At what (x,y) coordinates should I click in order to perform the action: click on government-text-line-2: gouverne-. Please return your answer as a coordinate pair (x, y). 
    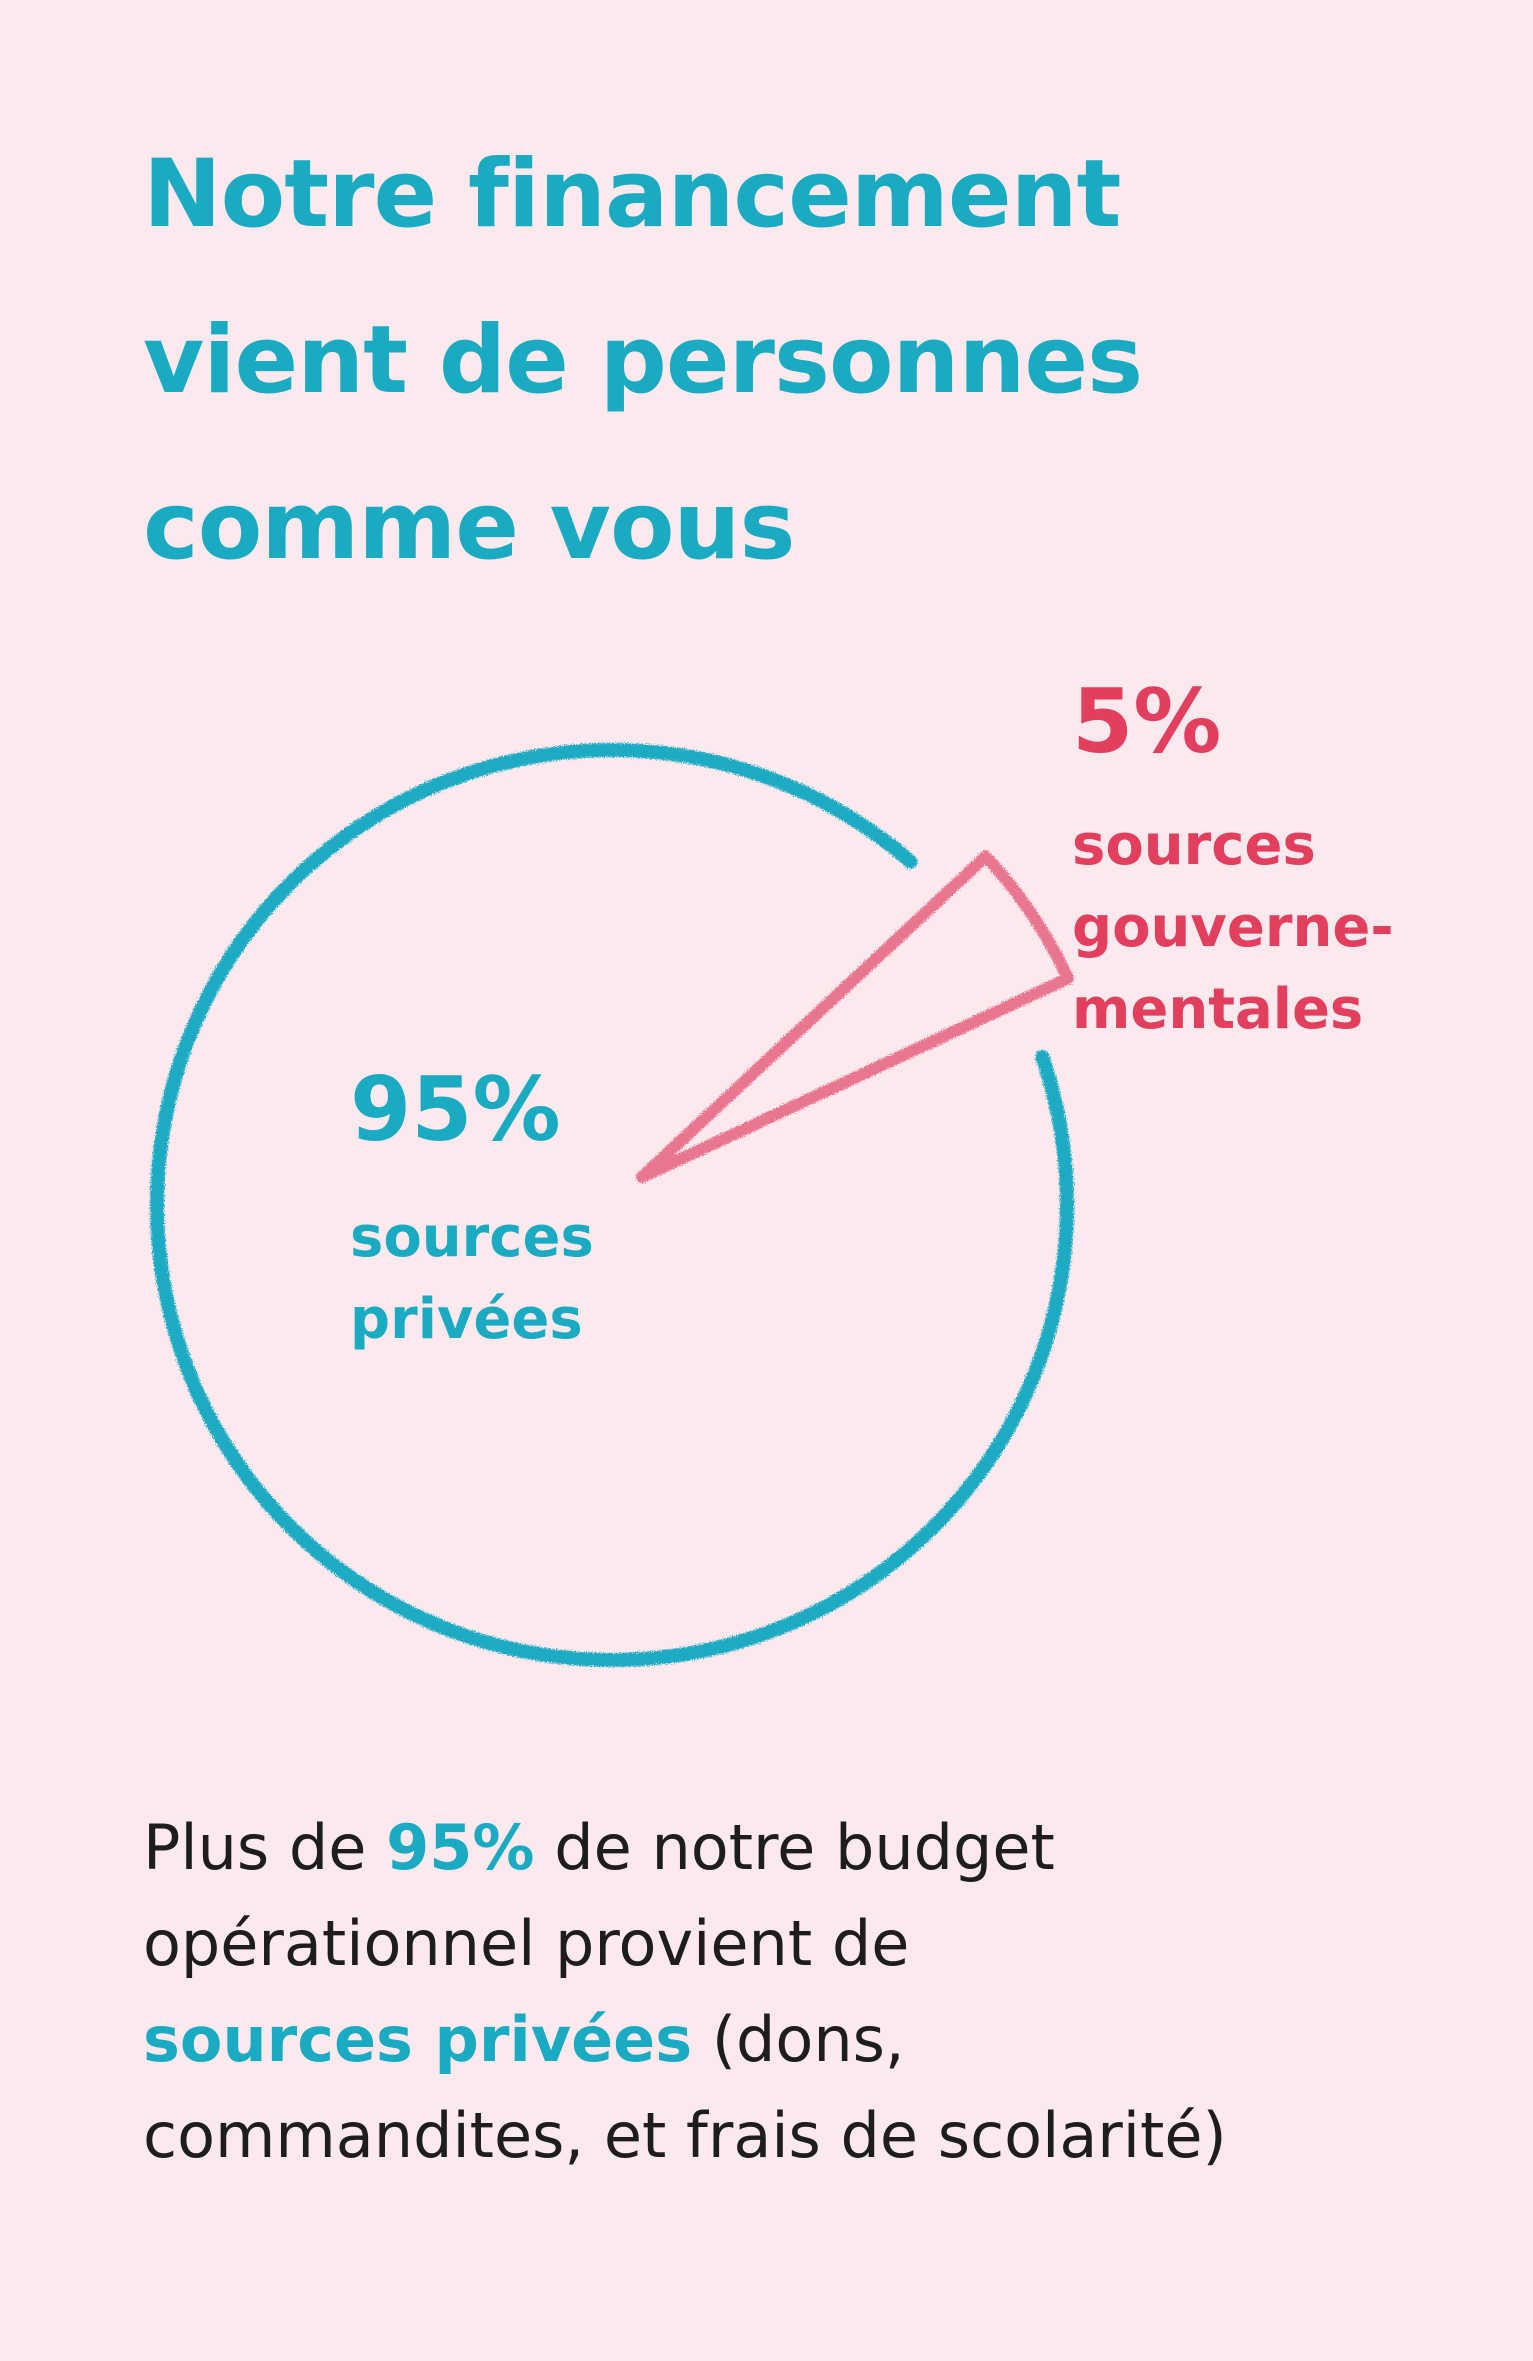
    Looking at the image, I should click on (1233, 927).